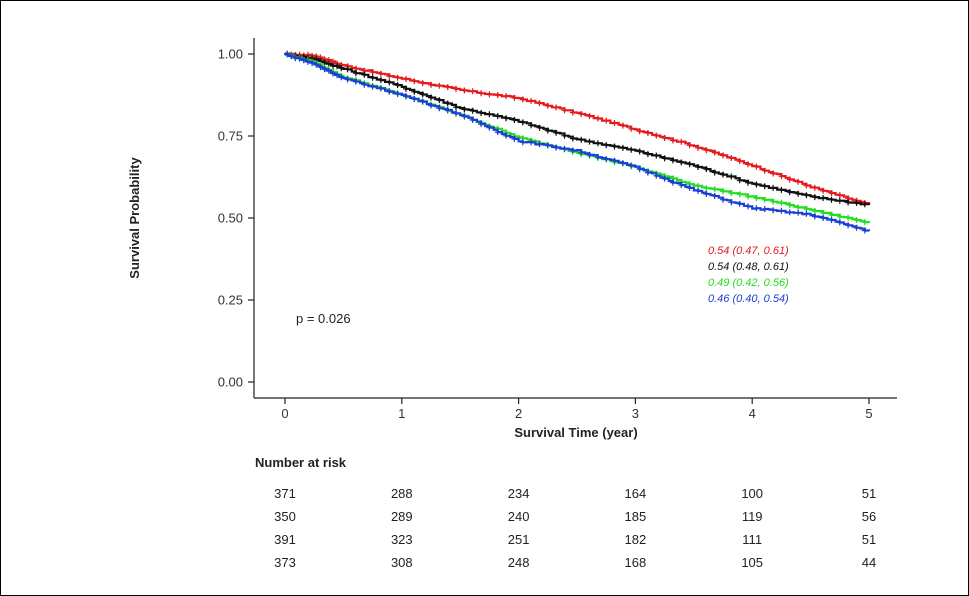 The image size is (969, 596). I want to click on risk-cell: 100, so click(752, 493).